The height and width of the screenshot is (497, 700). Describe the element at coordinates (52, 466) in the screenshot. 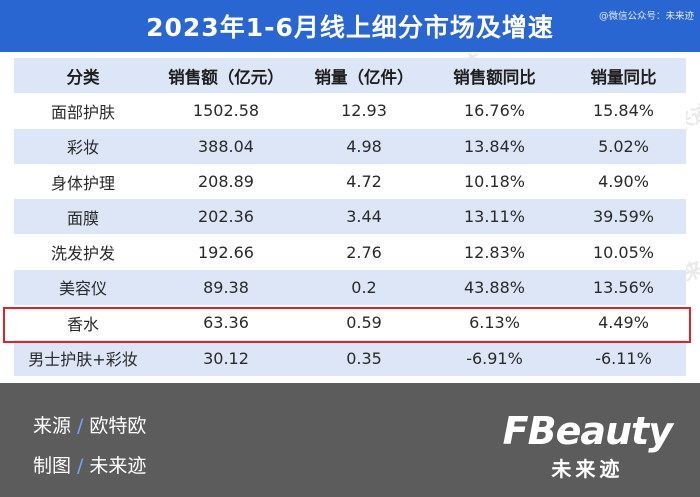

I see `maker-label: 制图` at that location.